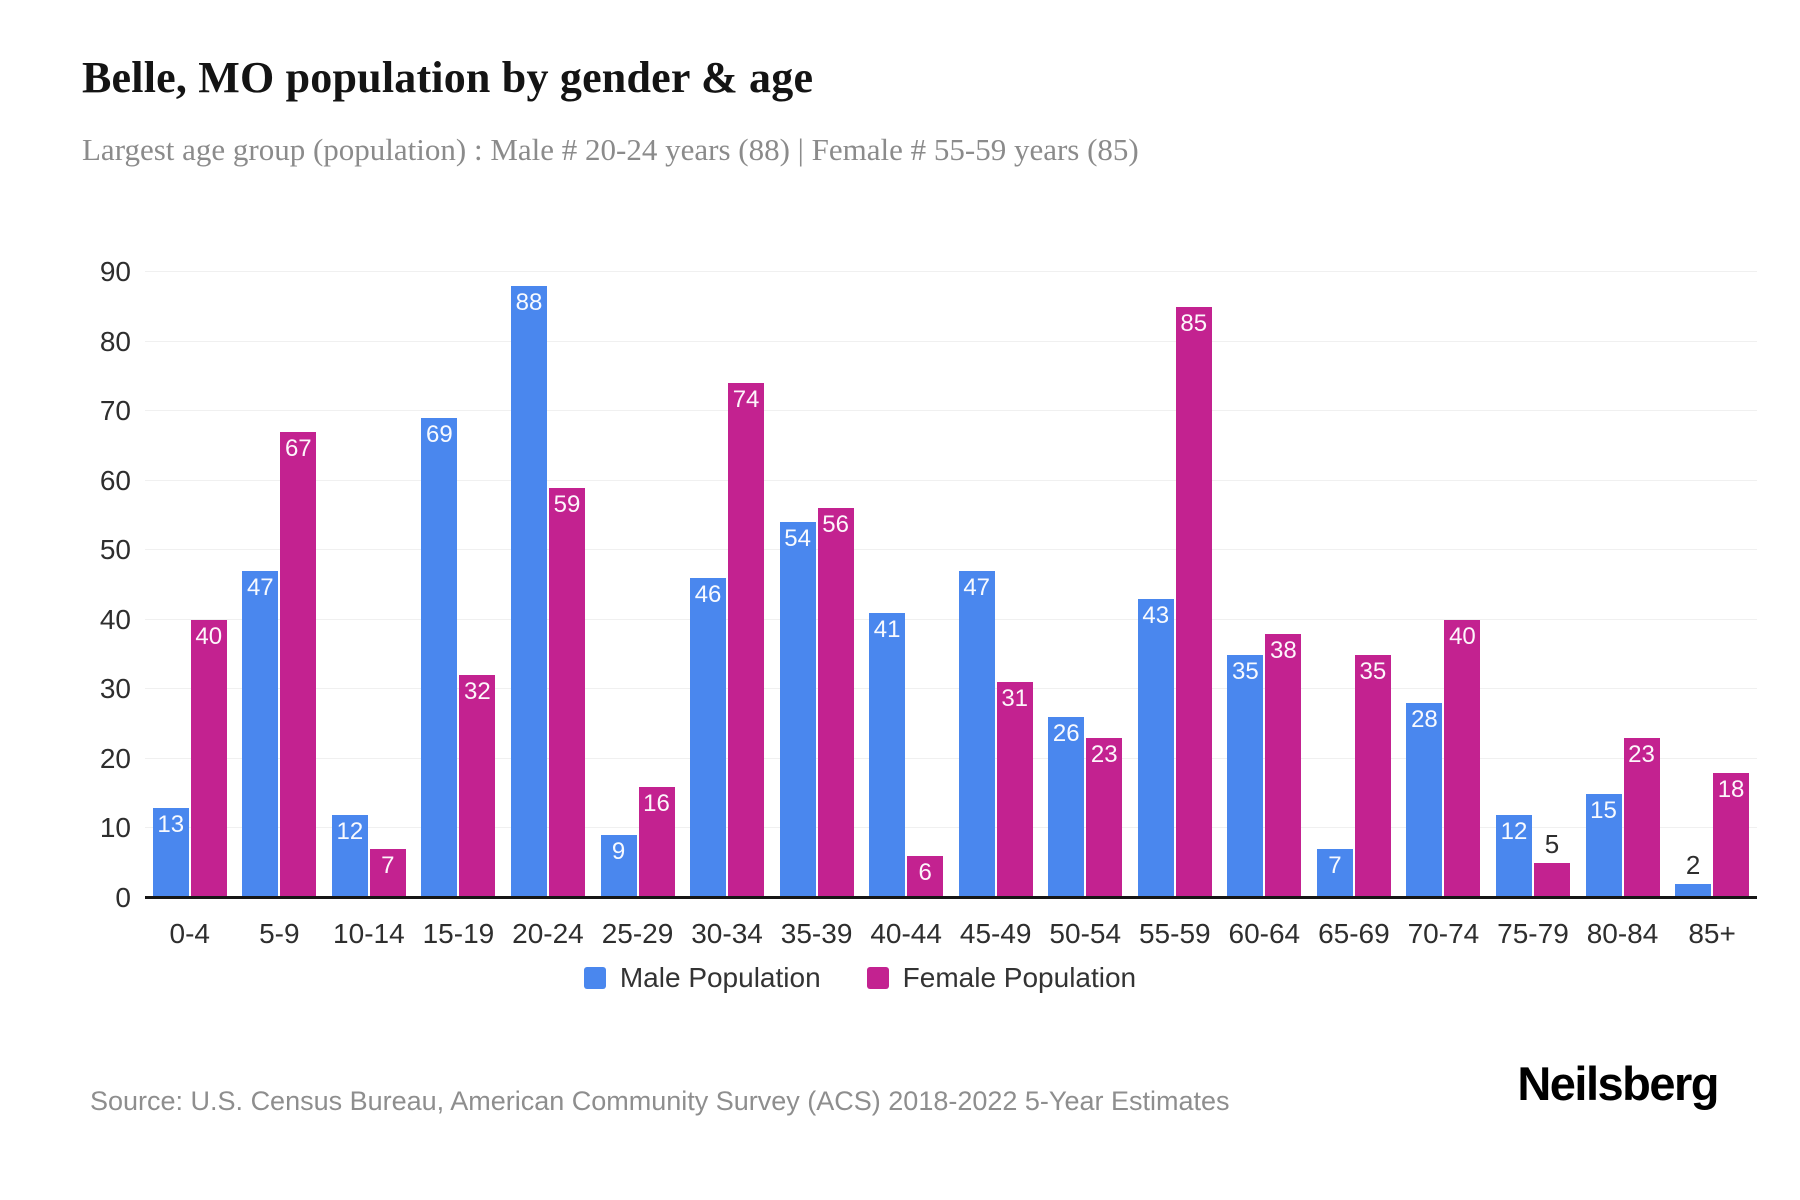 Image resolution: width=1800 pixels, height=1200 pixels. I want to click on female-bar-value-40-44: 6, so click(925, 872).